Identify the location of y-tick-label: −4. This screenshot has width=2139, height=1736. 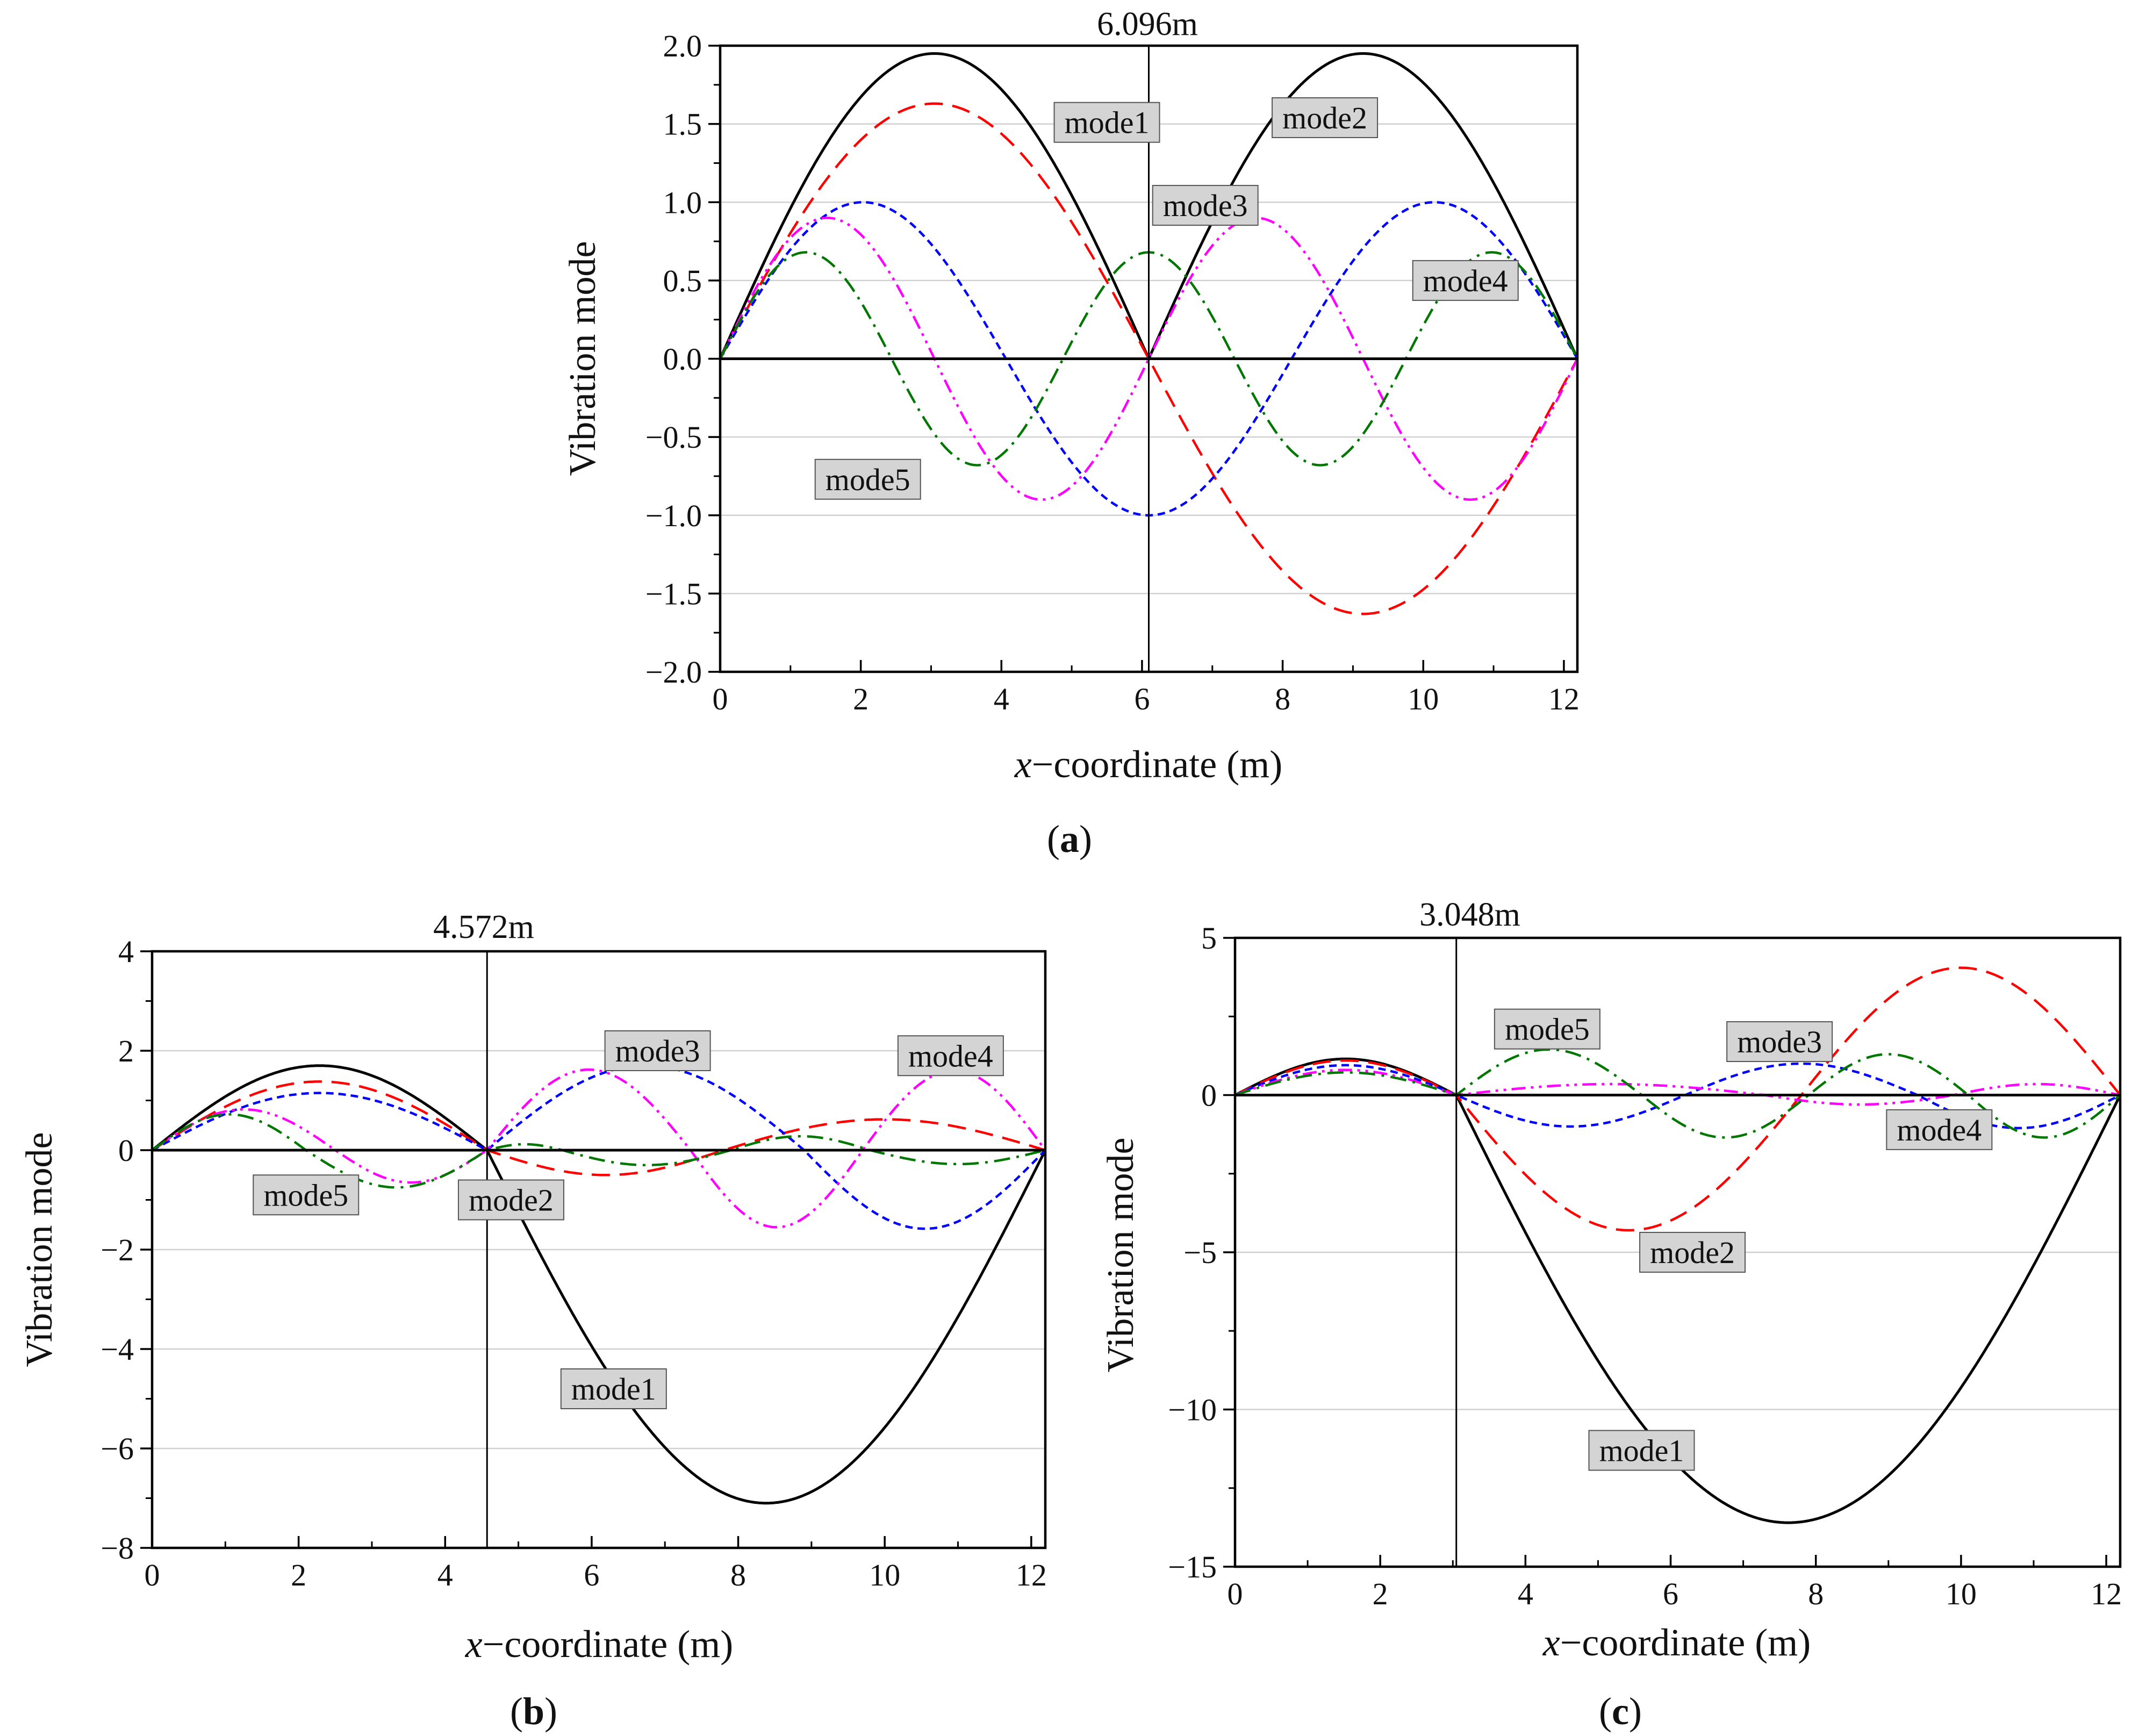
(118, 1349).